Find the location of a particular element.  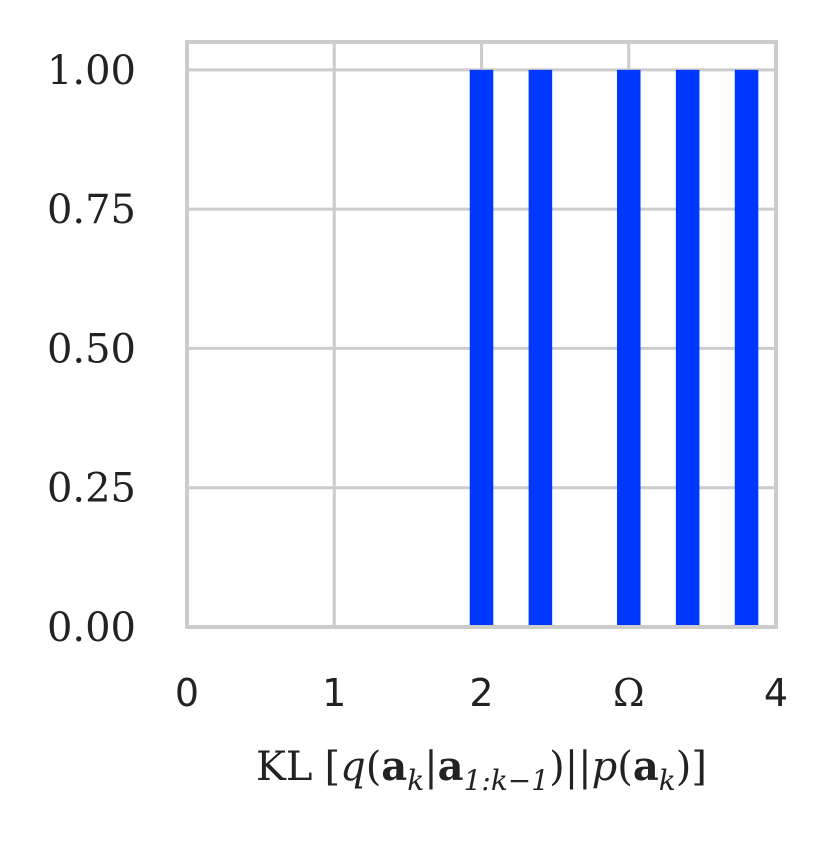

x-axis-label-part-3: ( is located at coordinates (374, 767).